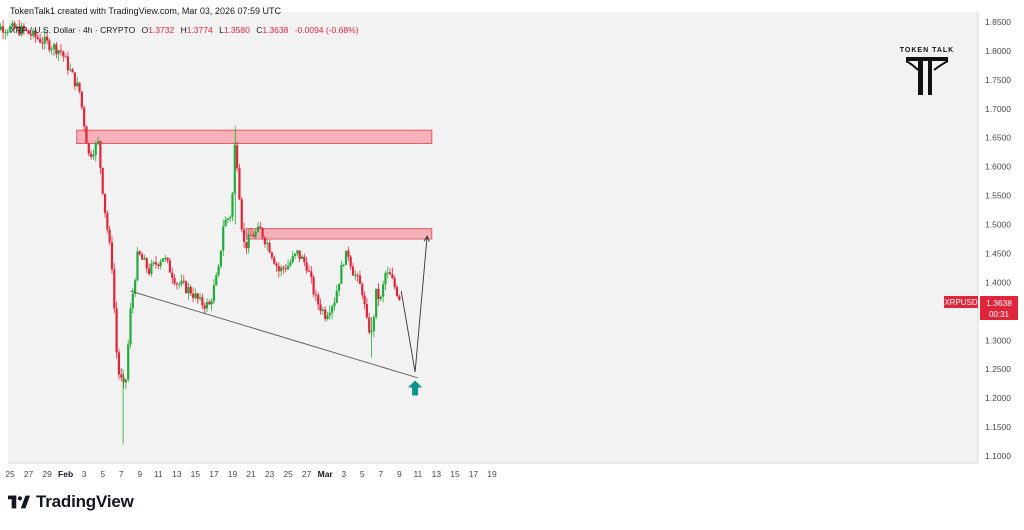 This screenshot has height=530, width=1024. Describe the element at coordinates (998, 225) in the screenshot. I see `price-tick-label: 1.5000` at that location.